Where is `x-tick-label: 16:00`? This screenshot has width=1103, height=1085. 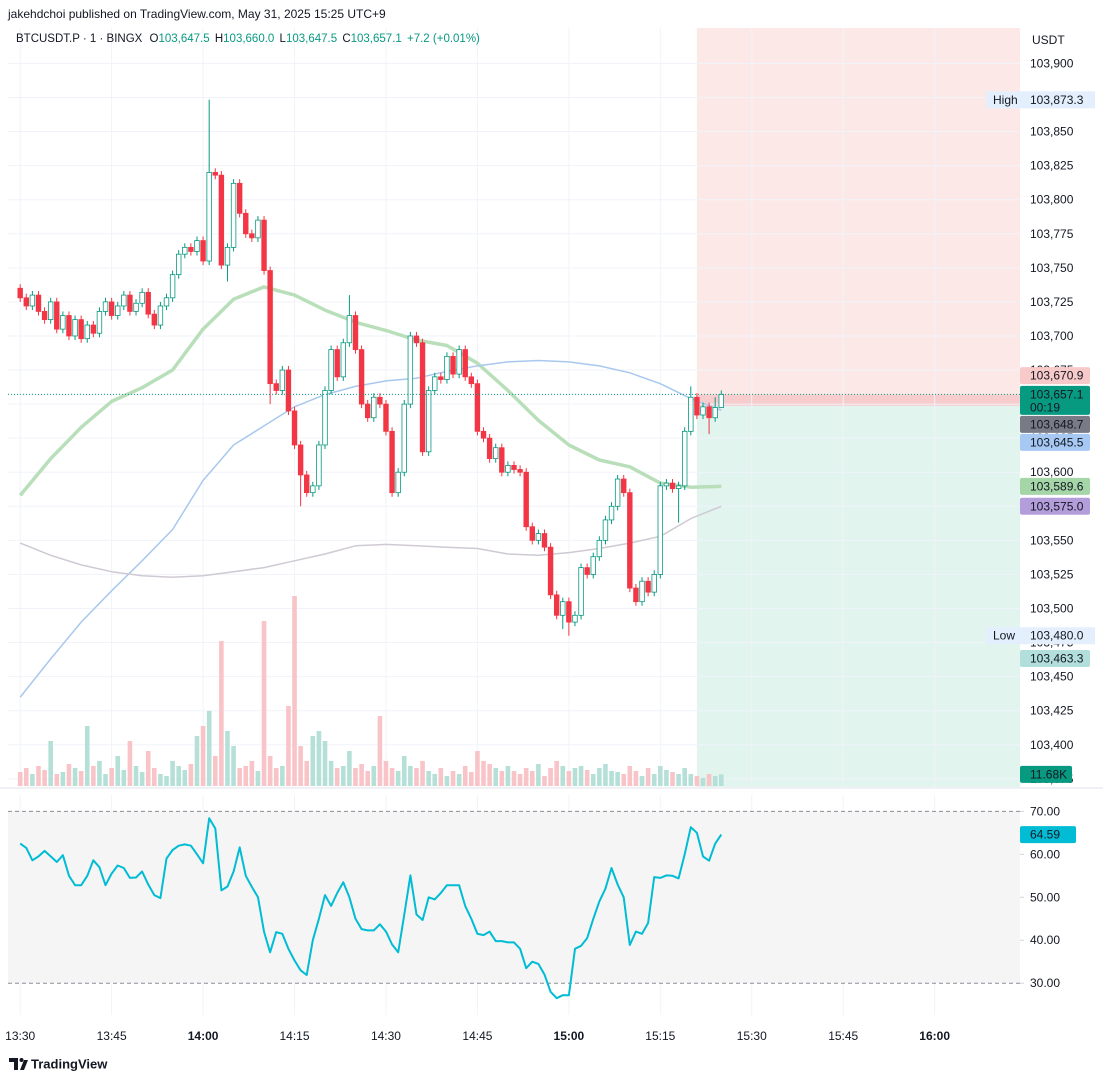
x-tick-label: 16:00 is located at coordinates (934, 1036).